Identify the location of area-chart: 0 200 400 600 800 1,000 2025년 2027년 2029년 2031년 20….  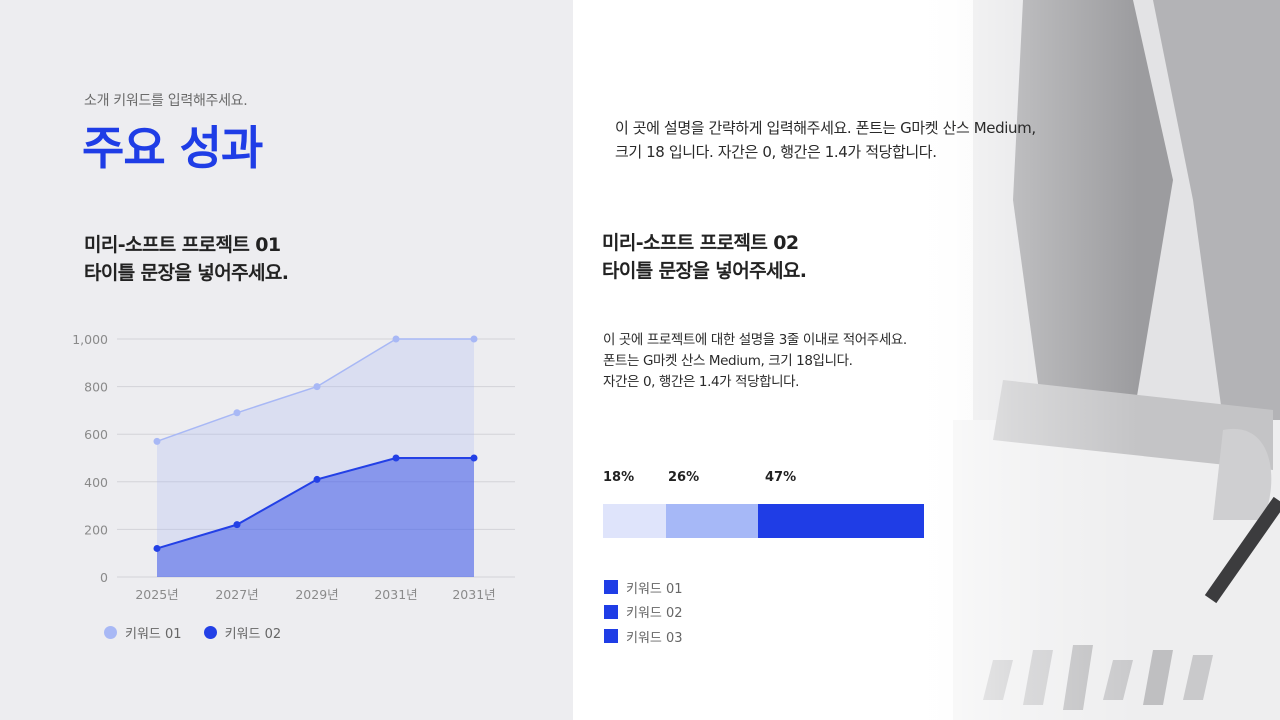
(293, 467).